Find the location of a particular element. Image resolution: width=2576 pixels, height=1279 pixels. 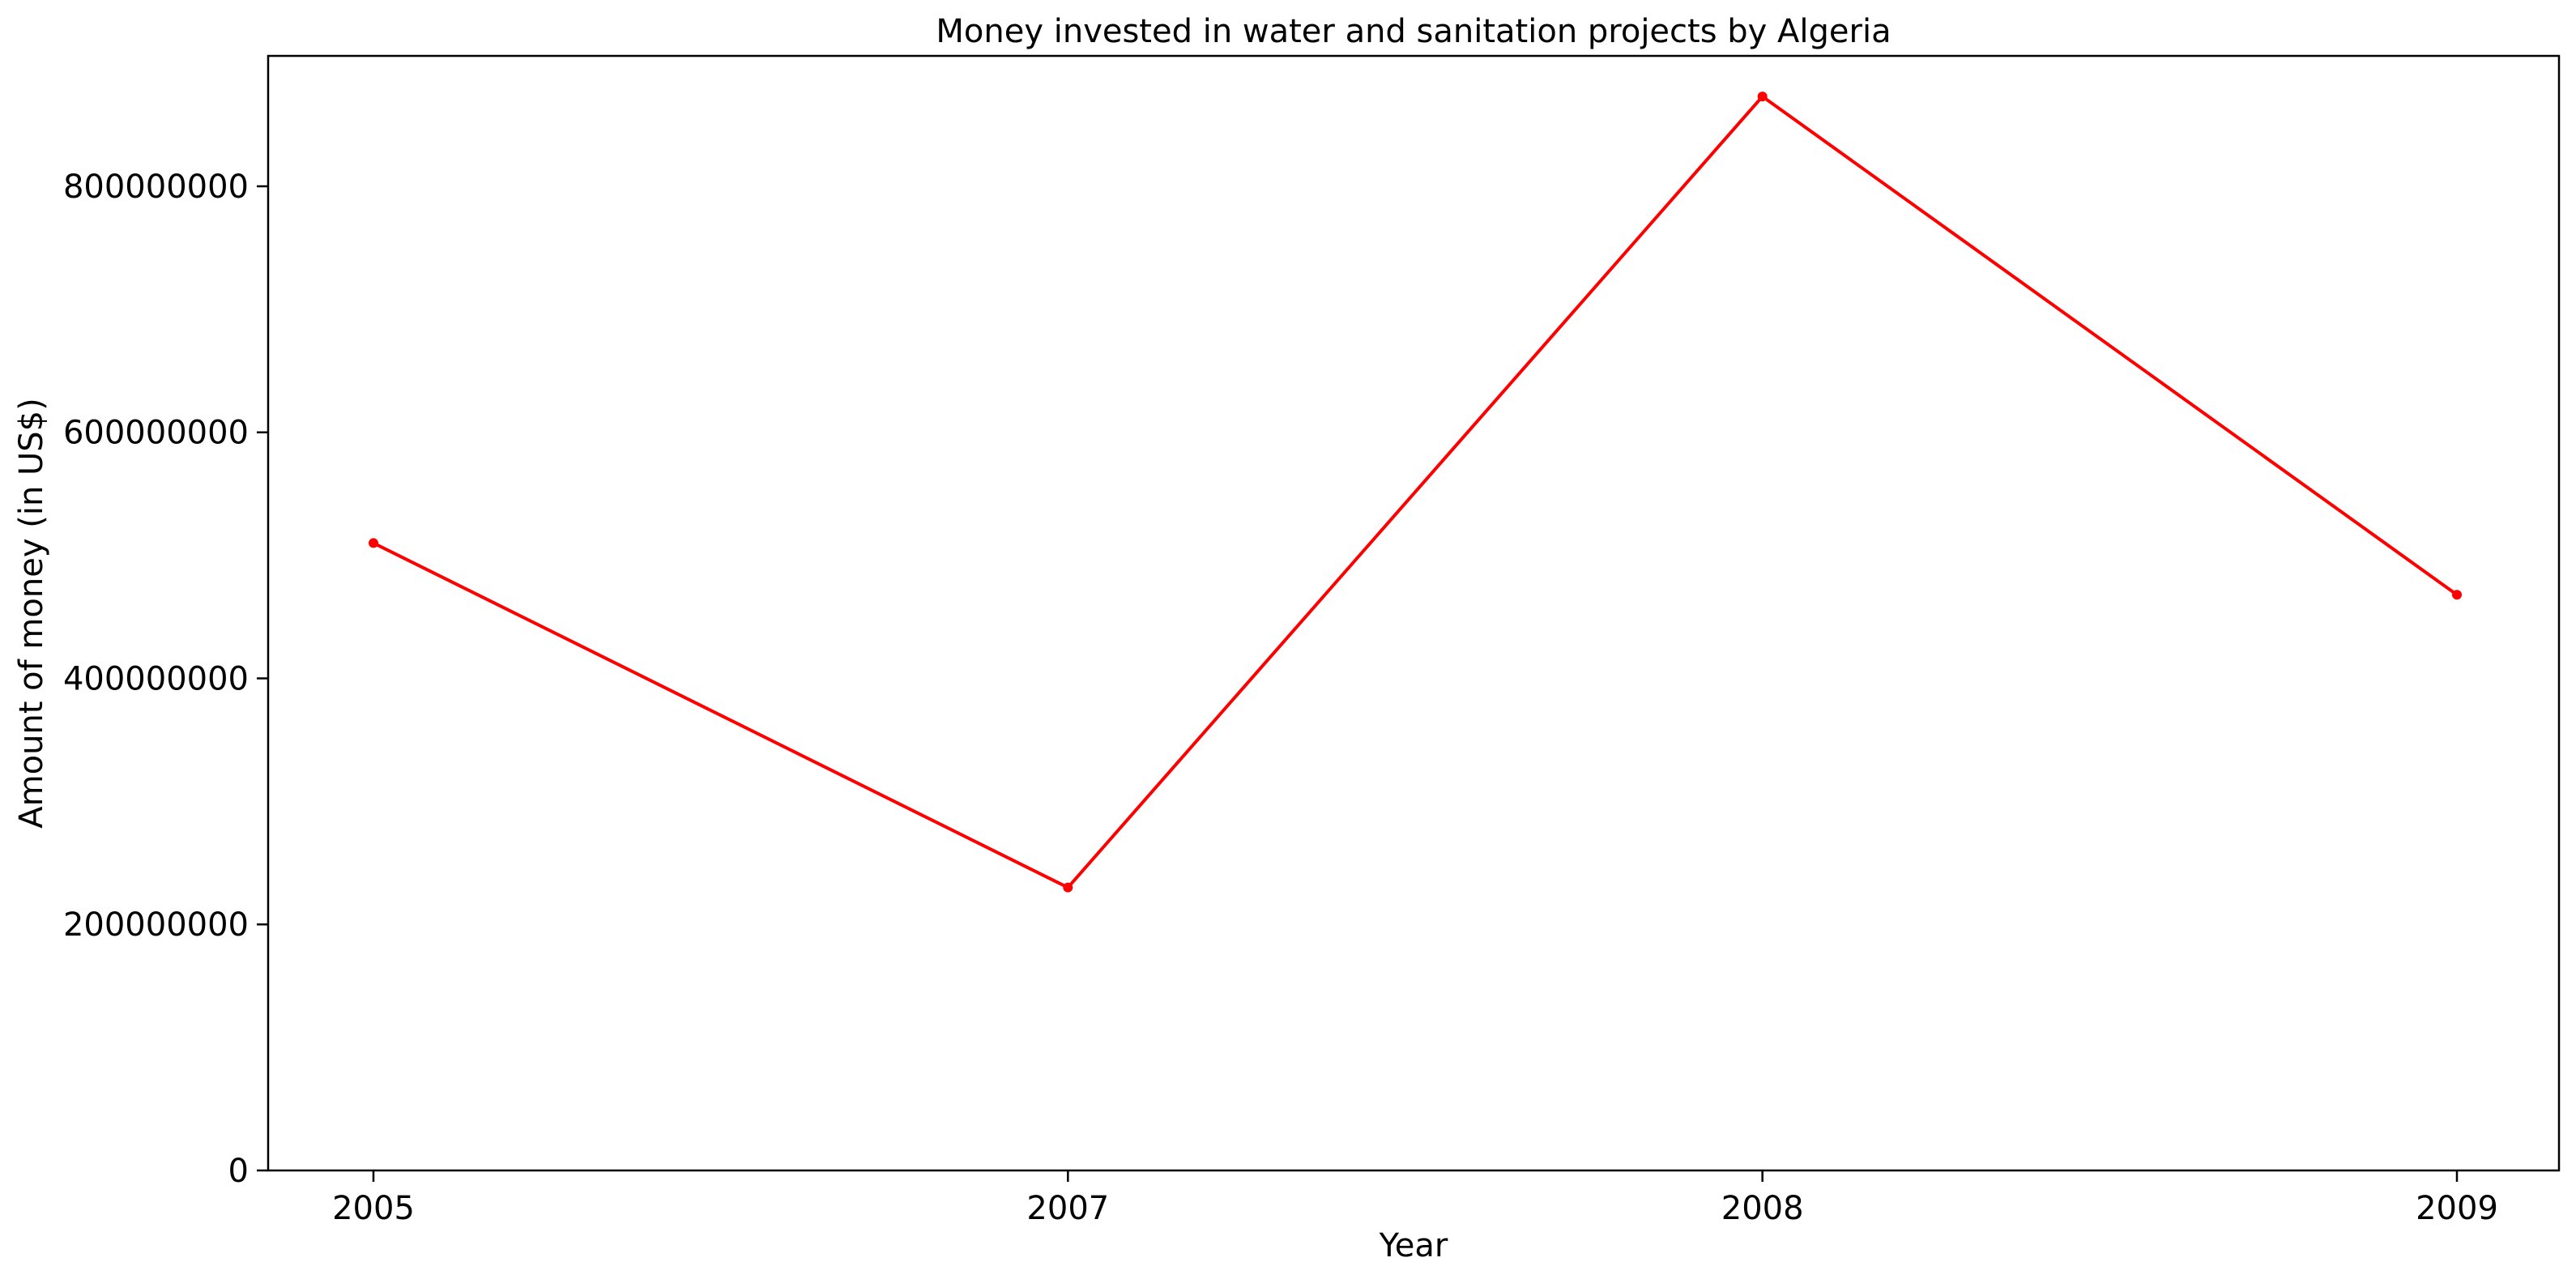

x-axis-label: Year is located at coordinates (1413, 1245).